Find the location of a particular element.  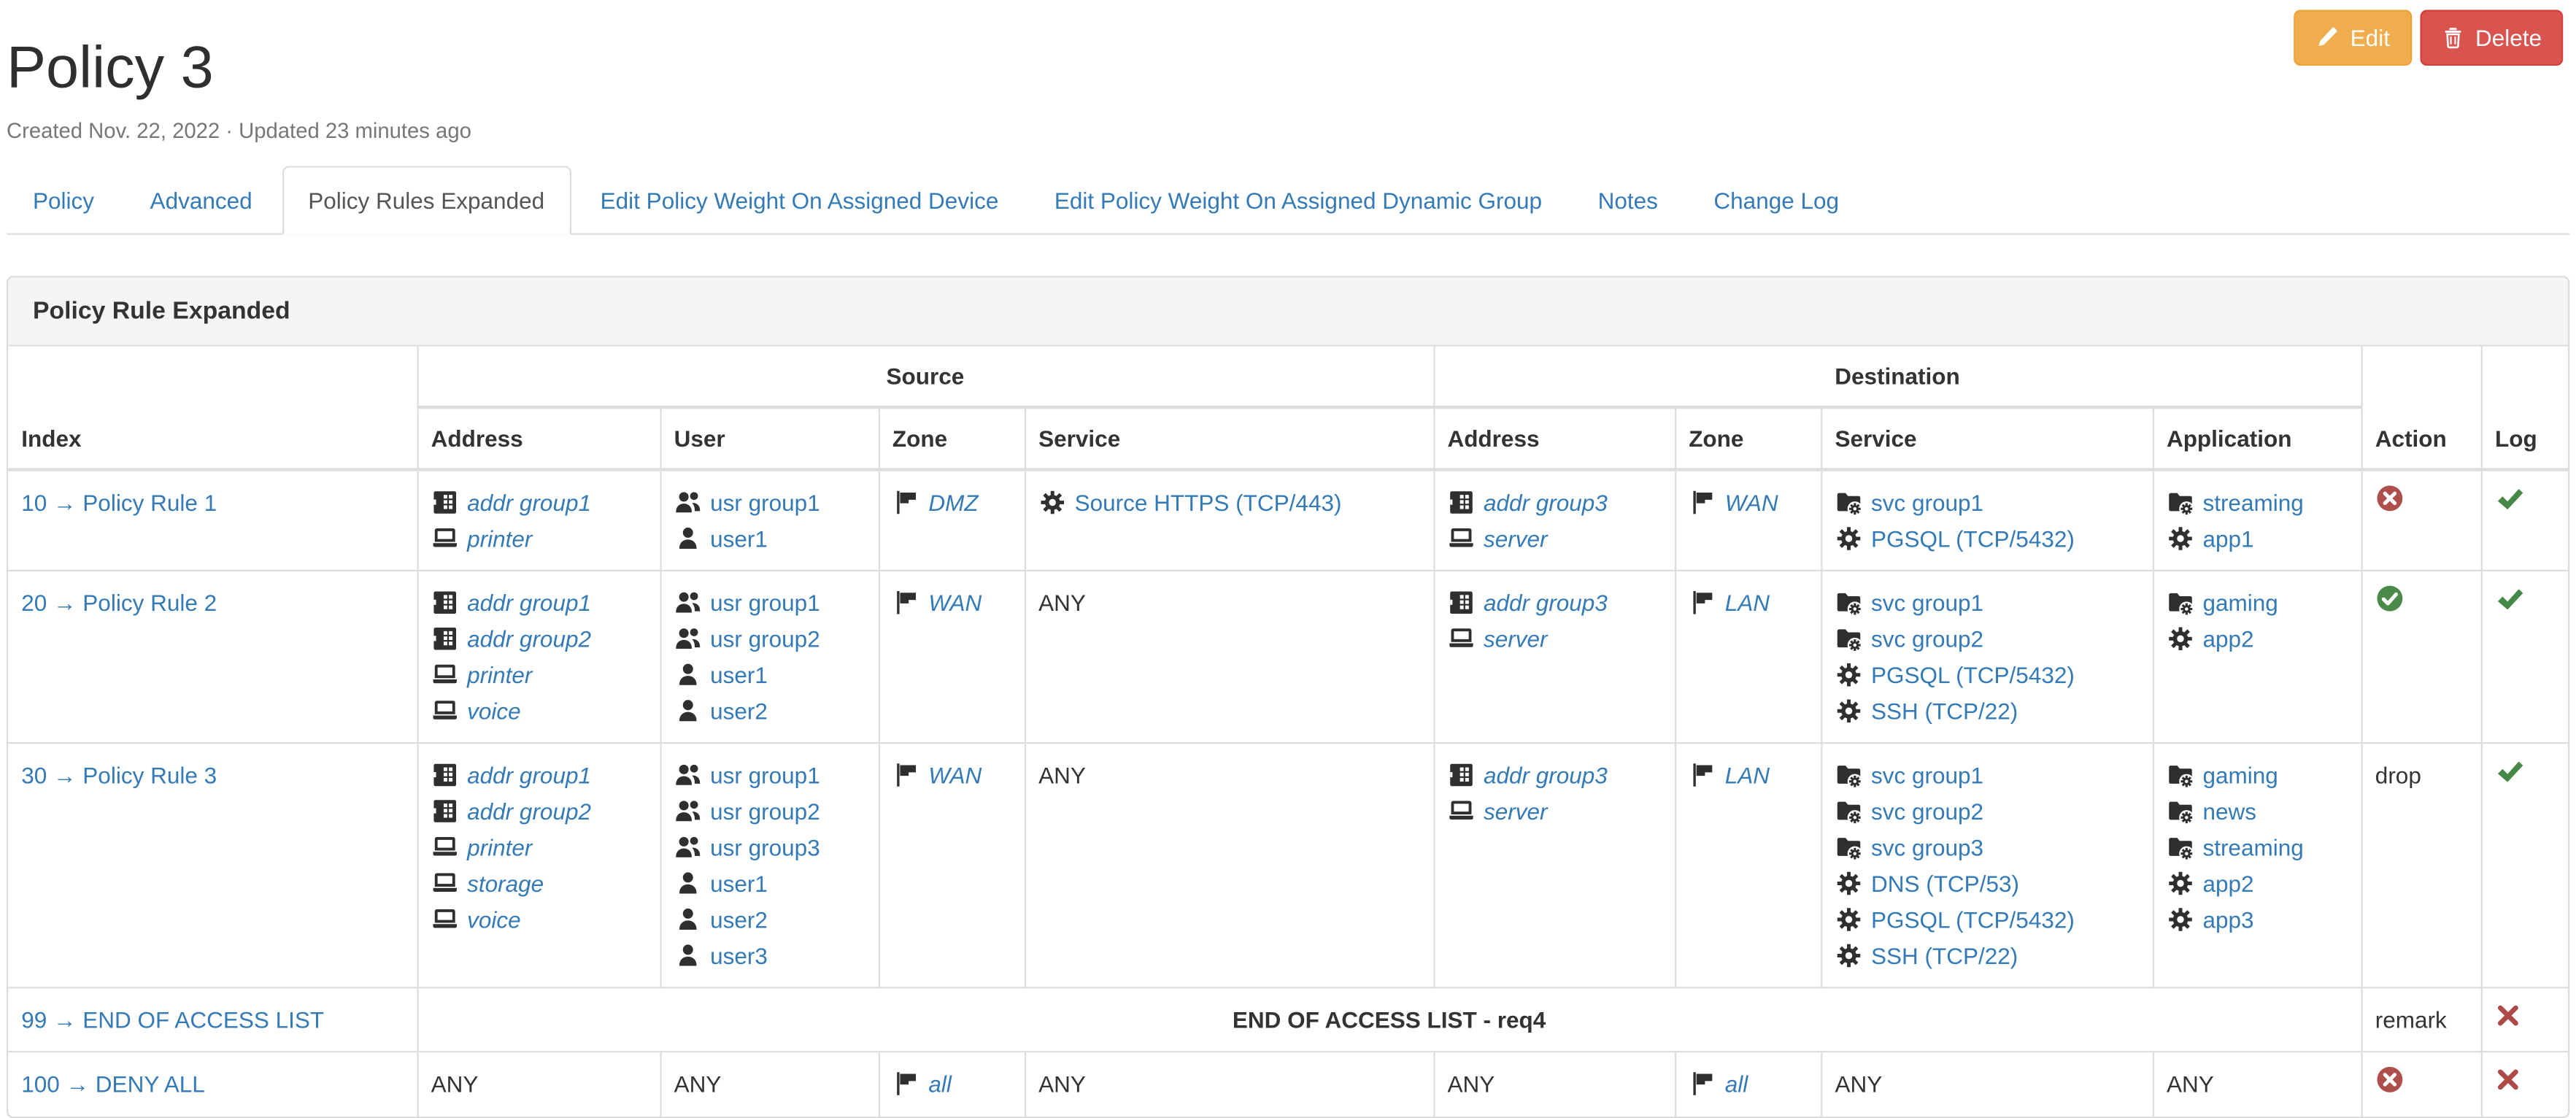

user-link: user3 is located at coordinates (739, 956).